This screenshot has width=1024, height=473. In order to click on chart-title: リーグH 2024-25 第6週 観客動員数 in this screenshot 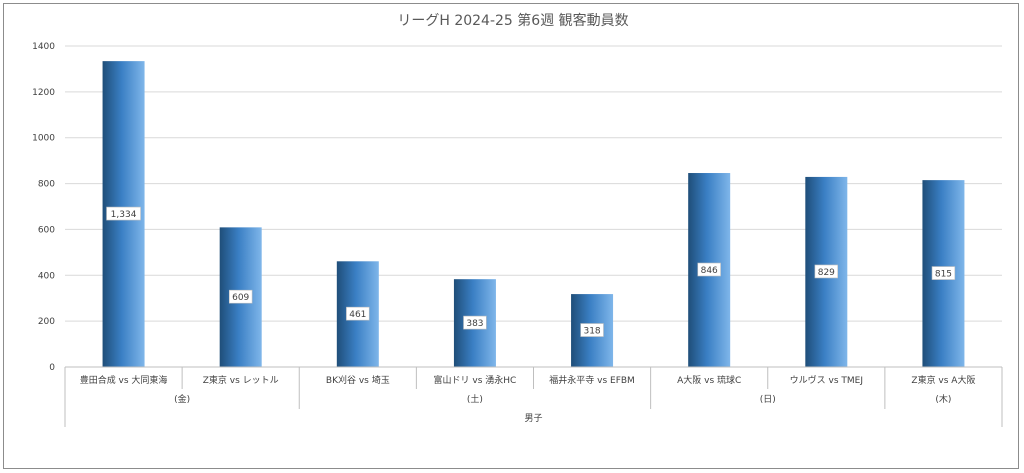, I will do `click(512, 20)`.